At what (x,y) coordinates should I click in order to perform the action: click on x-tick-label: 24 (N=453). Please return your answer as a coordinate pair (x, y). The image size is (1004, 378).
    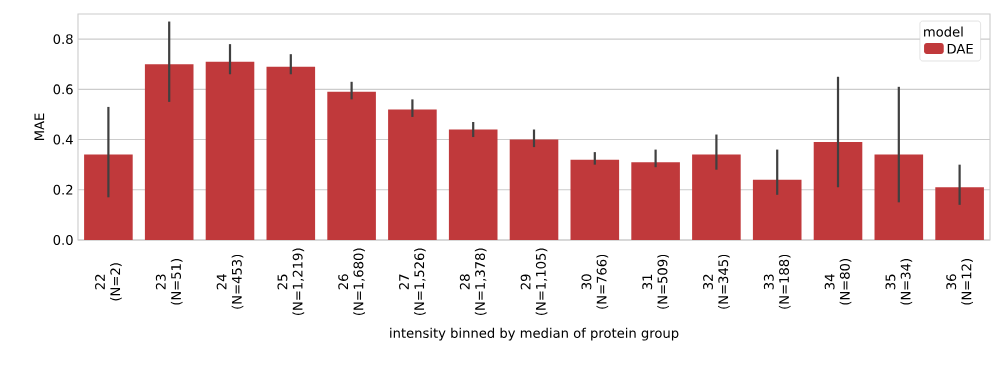
    Looking at the image, I should click on (230, 281).